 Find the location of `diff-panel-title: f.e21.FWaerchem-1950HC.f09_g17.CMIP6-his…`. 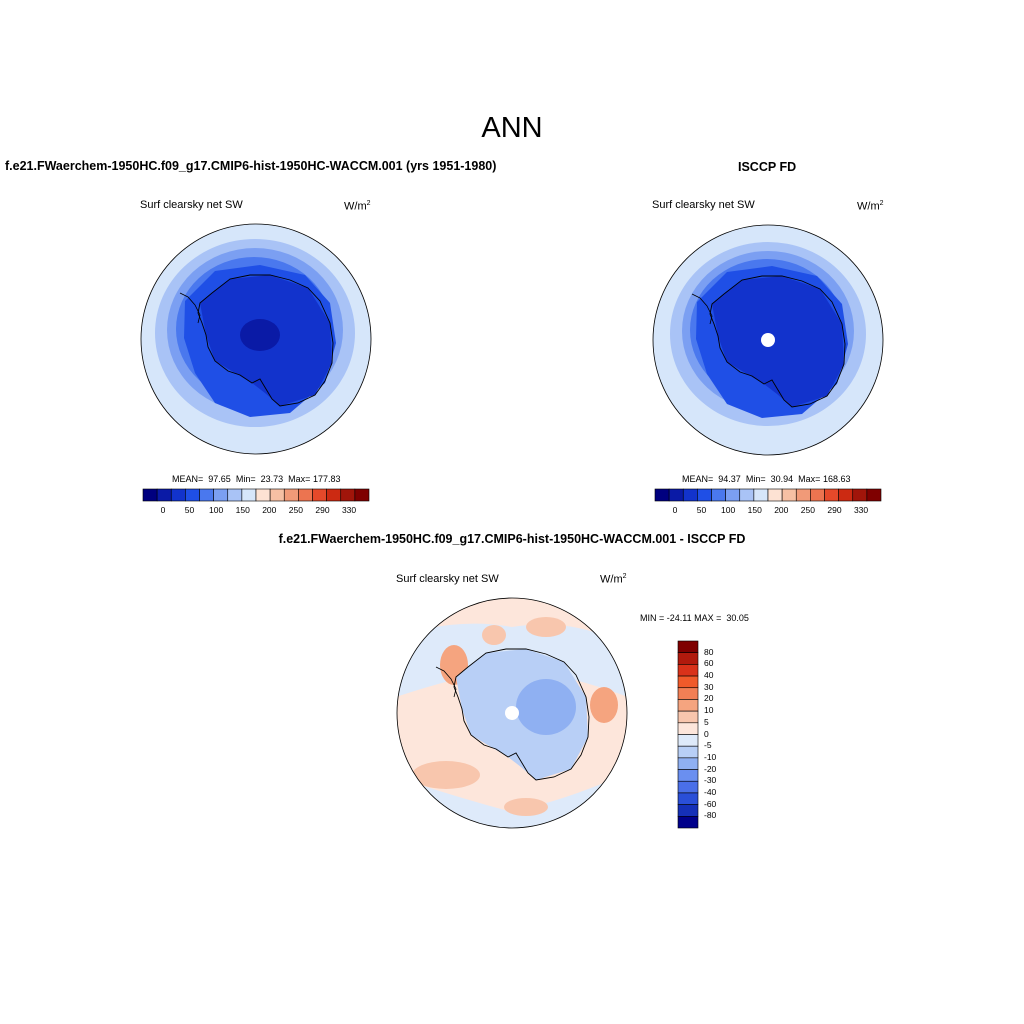

diff-panel-title: f.e21.FWaerchem-1950HC.f09_g17.CMIP6-his… is located at coordinates (512, 539).